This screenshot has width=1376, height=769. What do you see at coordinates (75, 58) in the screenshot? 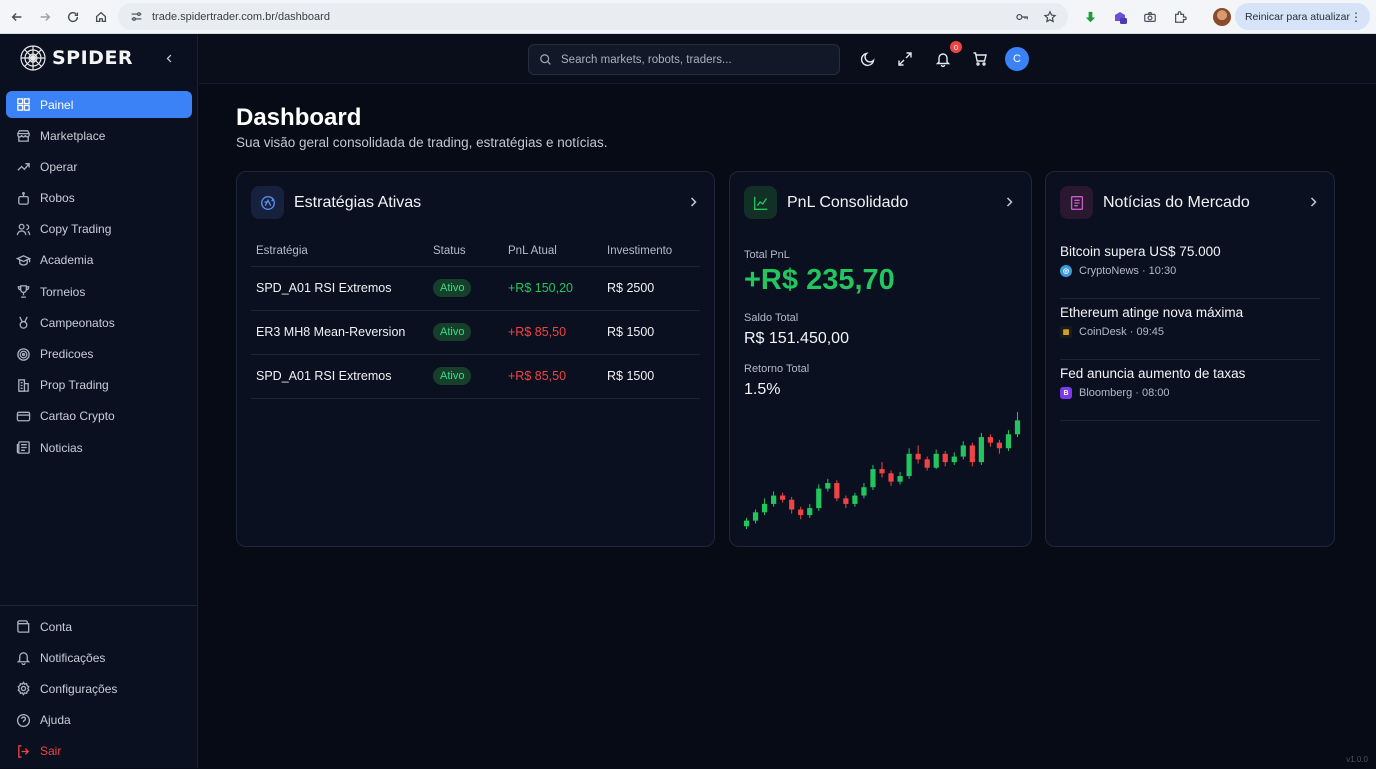
I see `logo: SPIDER` at bounding box center [75, 58].